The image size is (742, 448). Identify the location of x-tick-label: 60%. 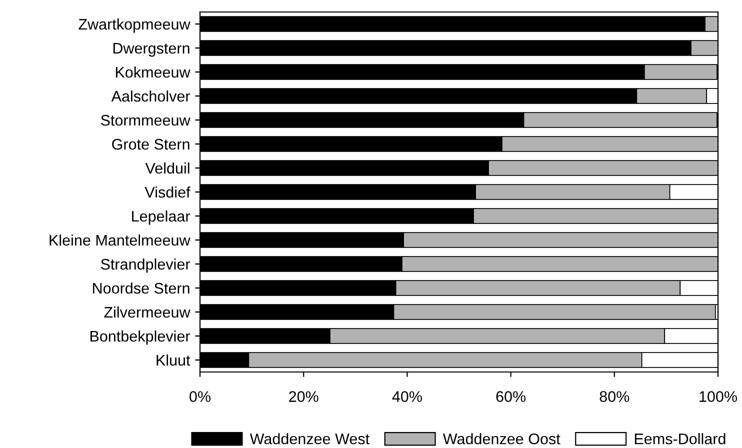
(511, 396).